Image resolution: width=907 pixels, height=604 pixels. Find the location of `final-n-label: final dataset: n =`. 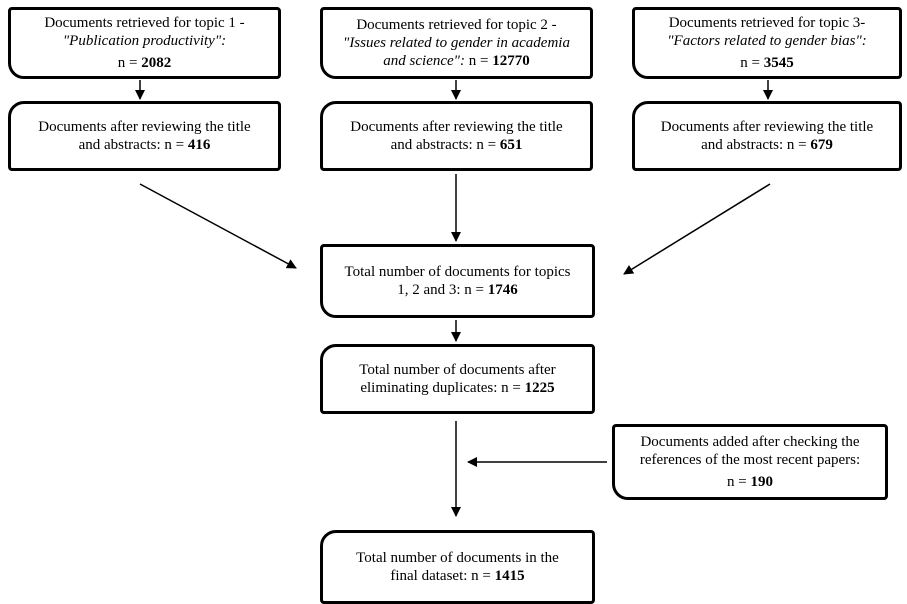

final-n-label: final dataset: n = is located at coordinates (440, 576).